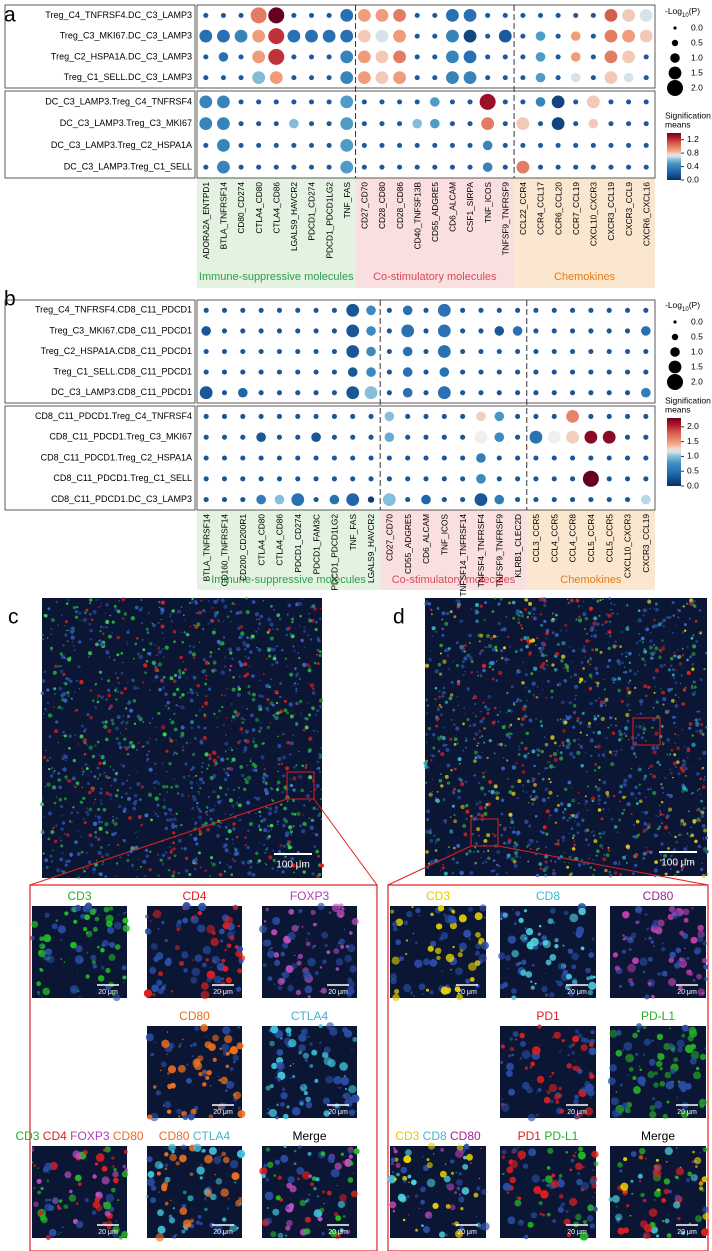 This screenshot has width=712, height=1251. Describe the element at coordinates (577, 992) in the screenshot. I see `scale-label: 20 μm` at that location.